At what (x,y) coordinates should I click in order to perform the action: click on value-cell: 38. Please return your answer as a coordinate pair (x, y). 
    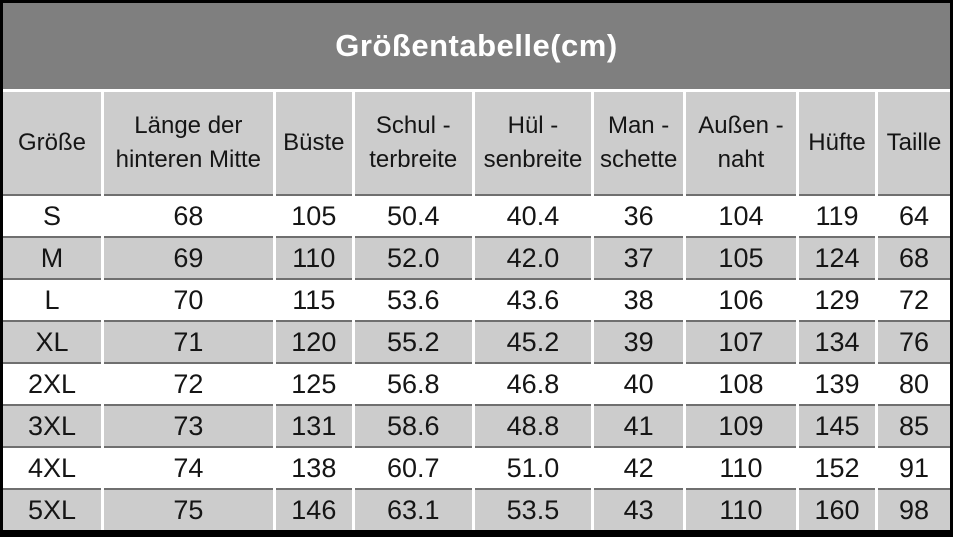
    Looking at the image, I should click on (638, 299).